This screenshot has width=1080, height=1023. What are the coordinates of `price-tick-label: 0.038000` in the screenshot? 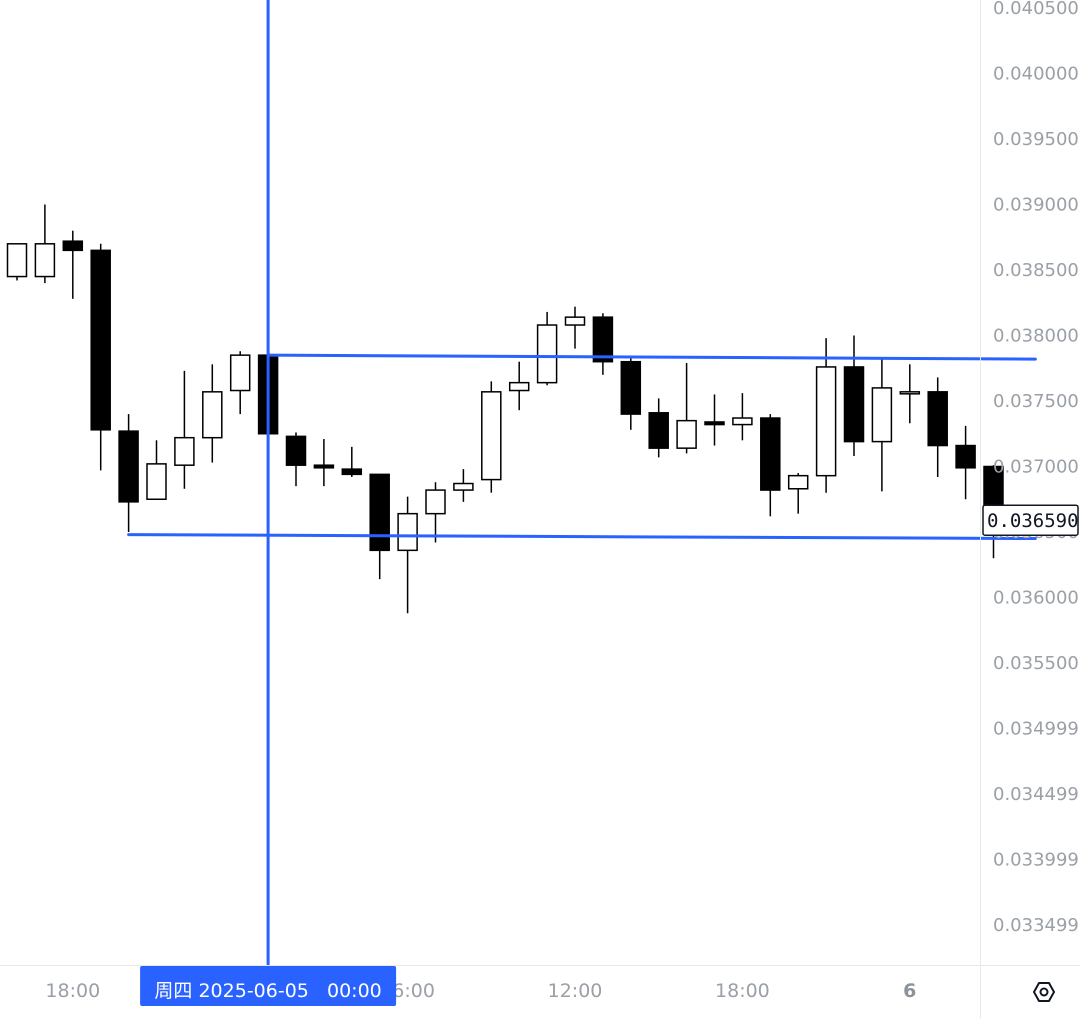 It's located at (1036, 336).